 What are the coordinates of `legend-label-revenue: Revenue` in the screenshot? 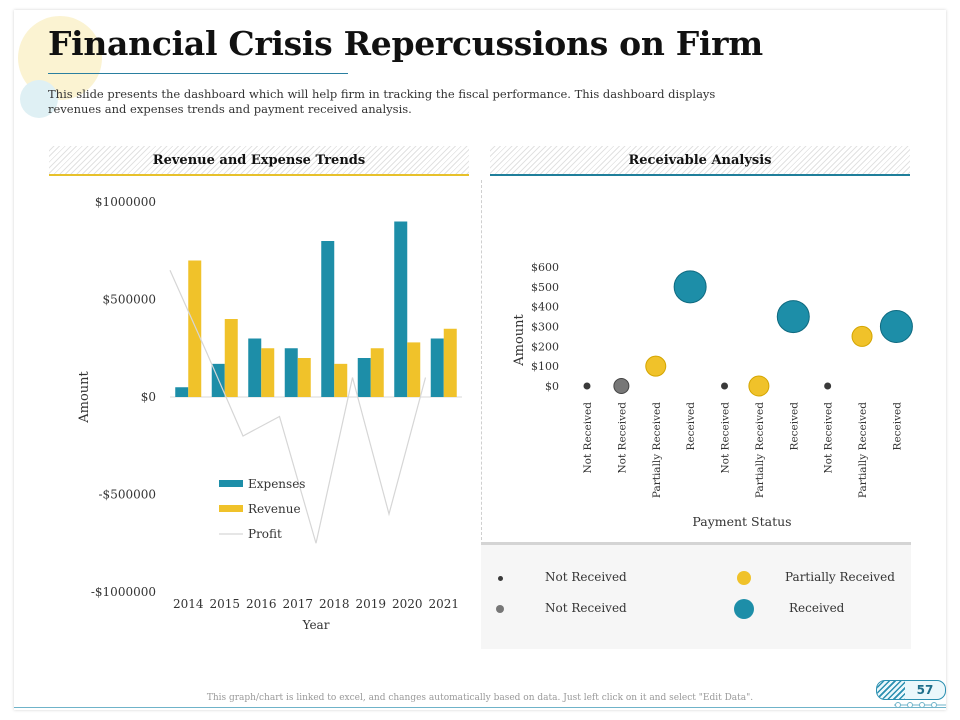 It's located at (274, 509).